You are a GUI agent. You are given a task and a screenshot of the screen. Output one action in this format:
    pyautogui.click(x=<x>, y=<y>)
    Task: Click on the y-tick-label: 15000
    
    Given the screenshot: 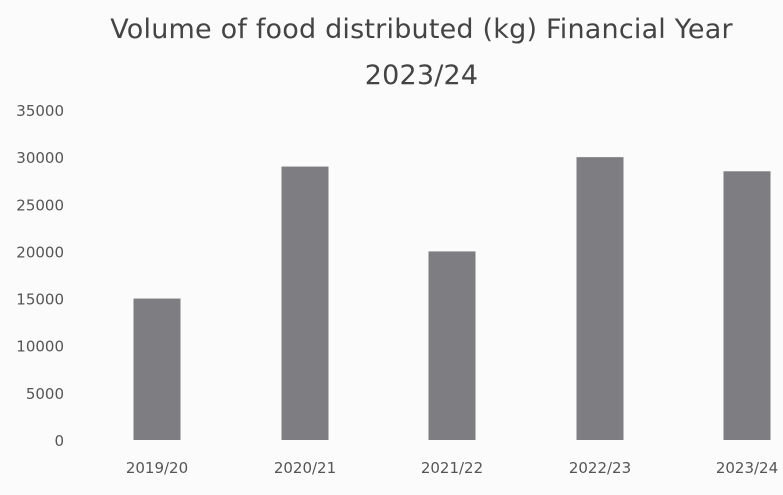 What is the action you would take?
    pyautogui.click(x=40, y=300)
    